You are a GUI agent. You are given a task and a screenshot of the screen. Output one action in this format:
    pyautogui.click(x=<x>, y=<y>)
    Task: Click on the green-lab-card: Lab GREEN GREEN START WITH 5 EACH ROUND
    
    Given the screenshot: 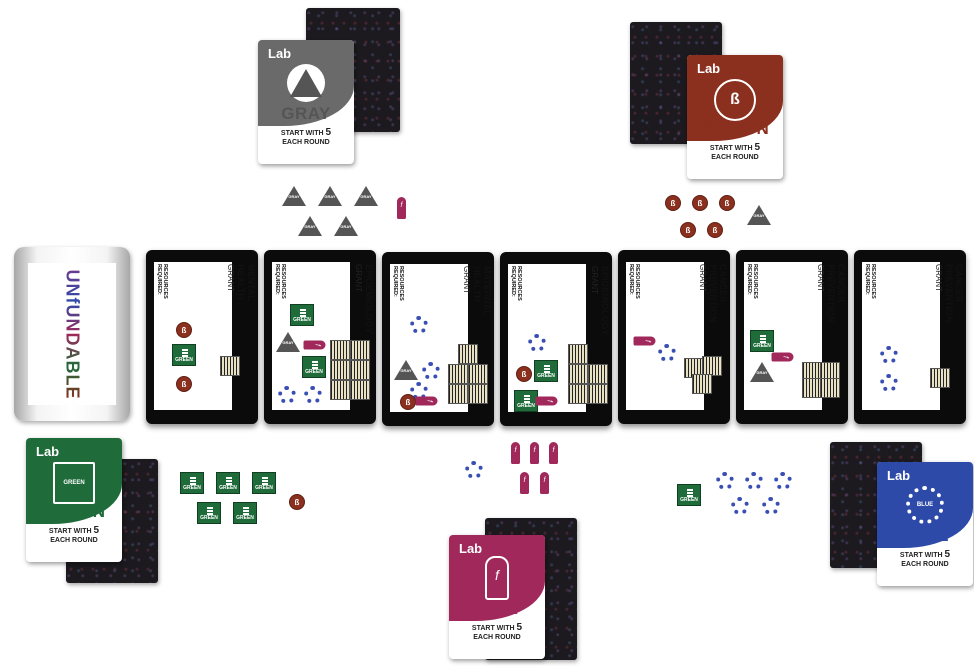 What is the action you would take?
    pyautogui.click(x=74, y=500)
    